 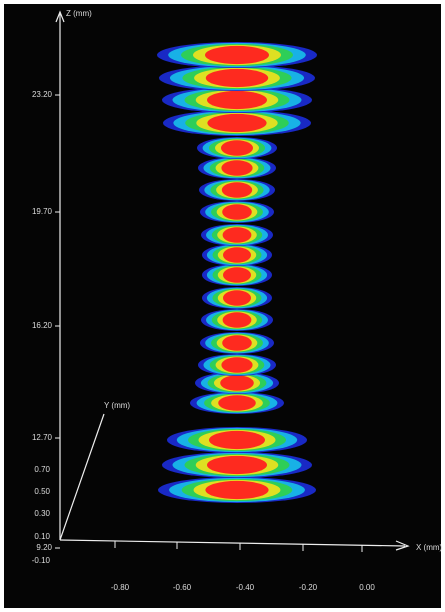 What do you see at coordinates (245, 587) in the screenshot?
I see `x-tick-label: -0.40` at bounding box center [245, 587].